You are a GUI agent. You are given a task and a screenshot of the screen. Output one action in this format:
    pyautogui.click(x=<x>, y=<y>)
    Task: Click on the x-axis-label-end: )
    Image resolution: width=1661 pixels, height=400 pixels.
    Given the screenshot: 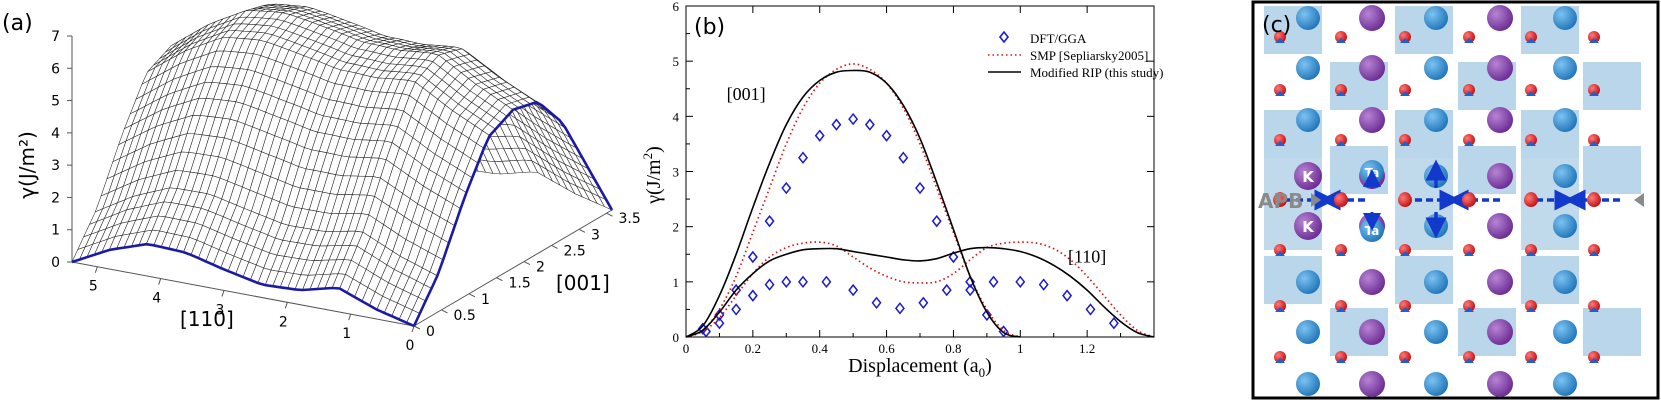 What is the action you would take?
    pyautogui.click(x=988, y=366)
    